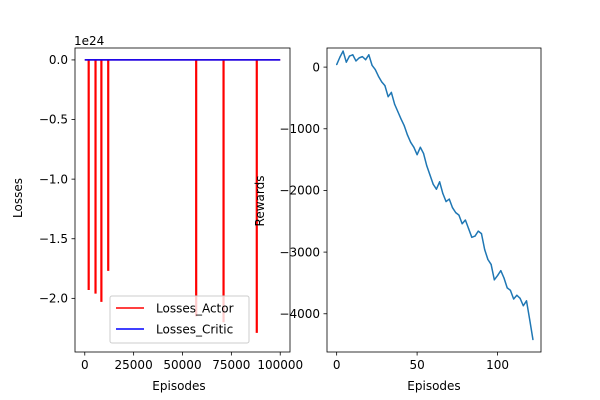 This screenshot has width=600, height=400. I want to click on losses-y-tick-label: −2.0, so click(53, 299).